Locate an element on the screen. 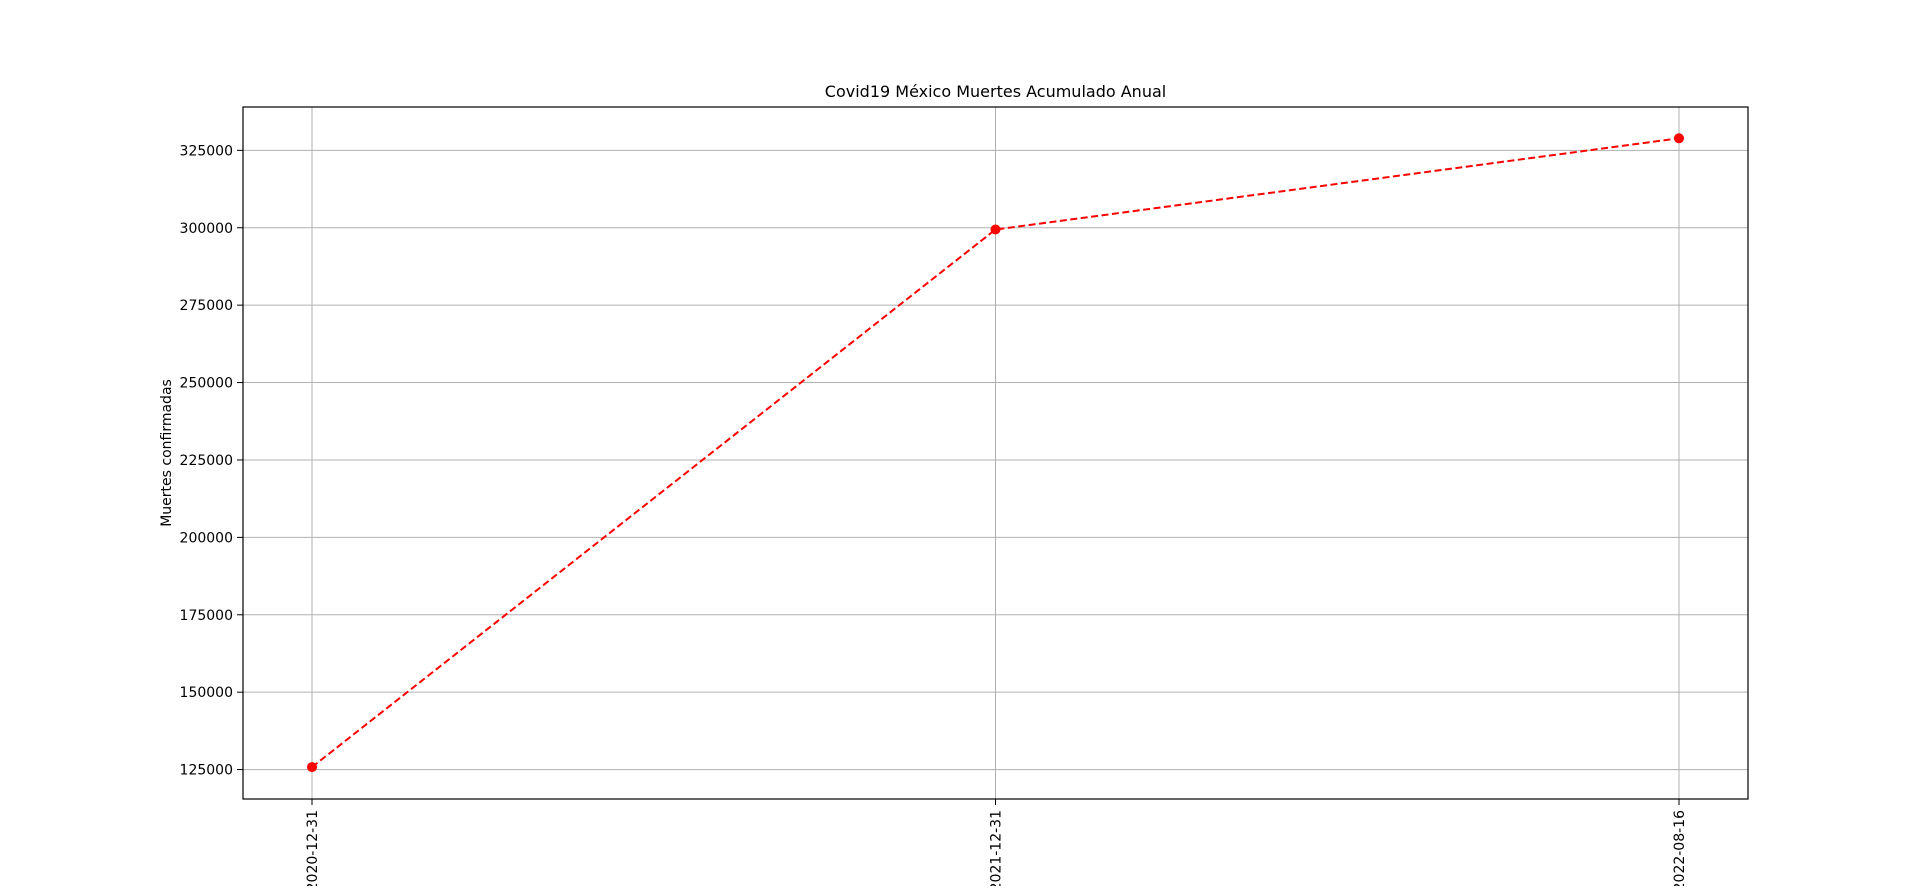 Image resolution: width=1920 pixels, height=890 pixels. y-tick-label: 300000 is located at coordinates (206, 229).